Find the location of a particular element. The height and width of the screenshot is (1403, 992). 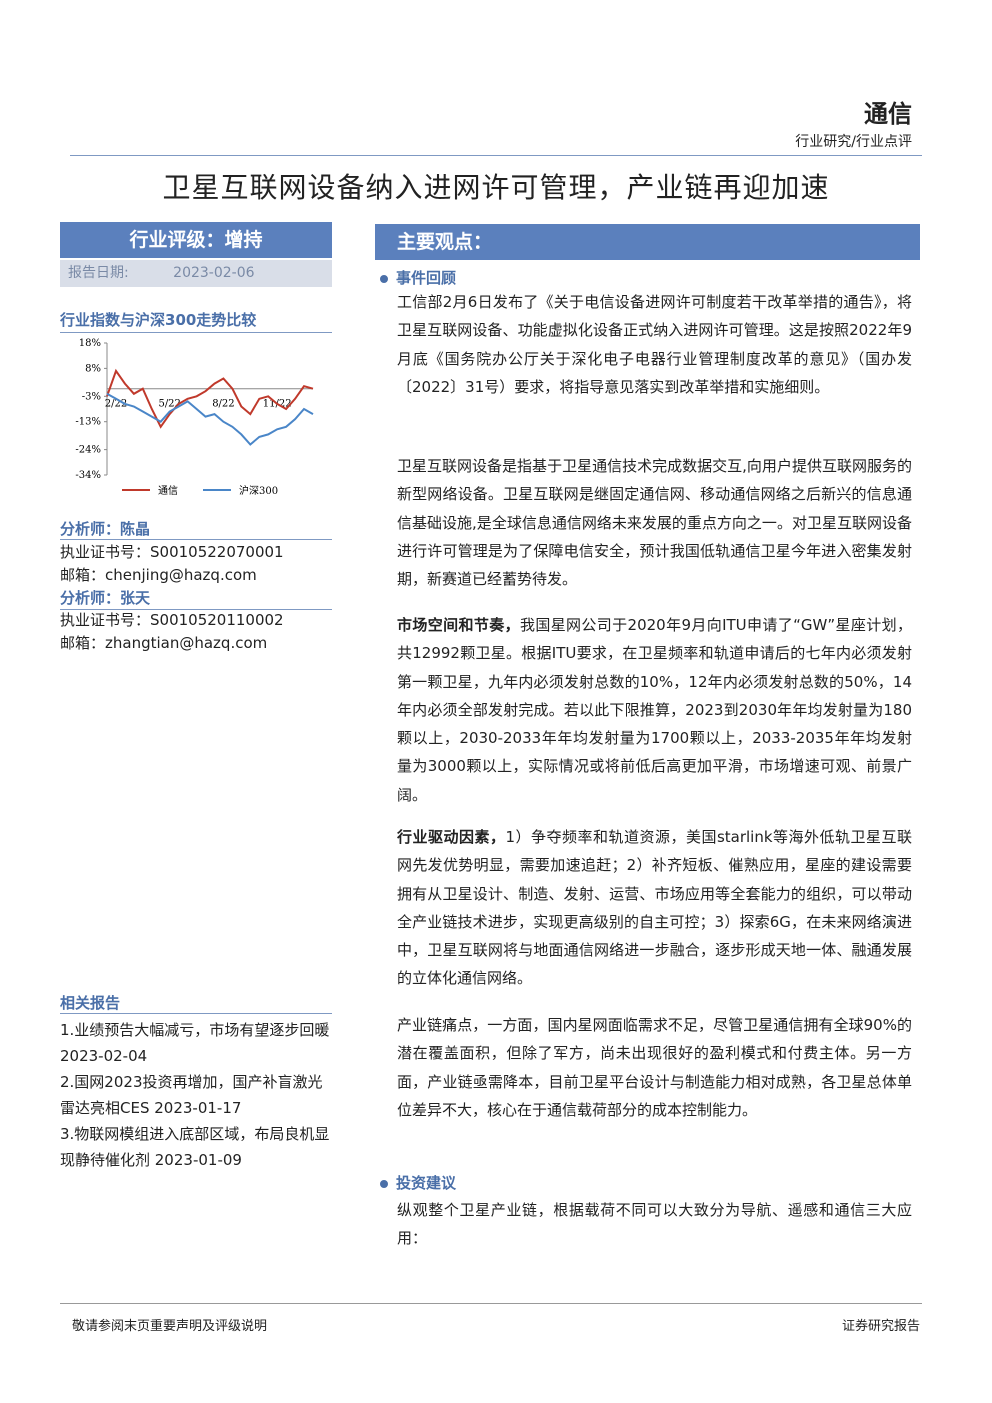

related-heading: 相关报告 is located at coordinates (90, 1003).